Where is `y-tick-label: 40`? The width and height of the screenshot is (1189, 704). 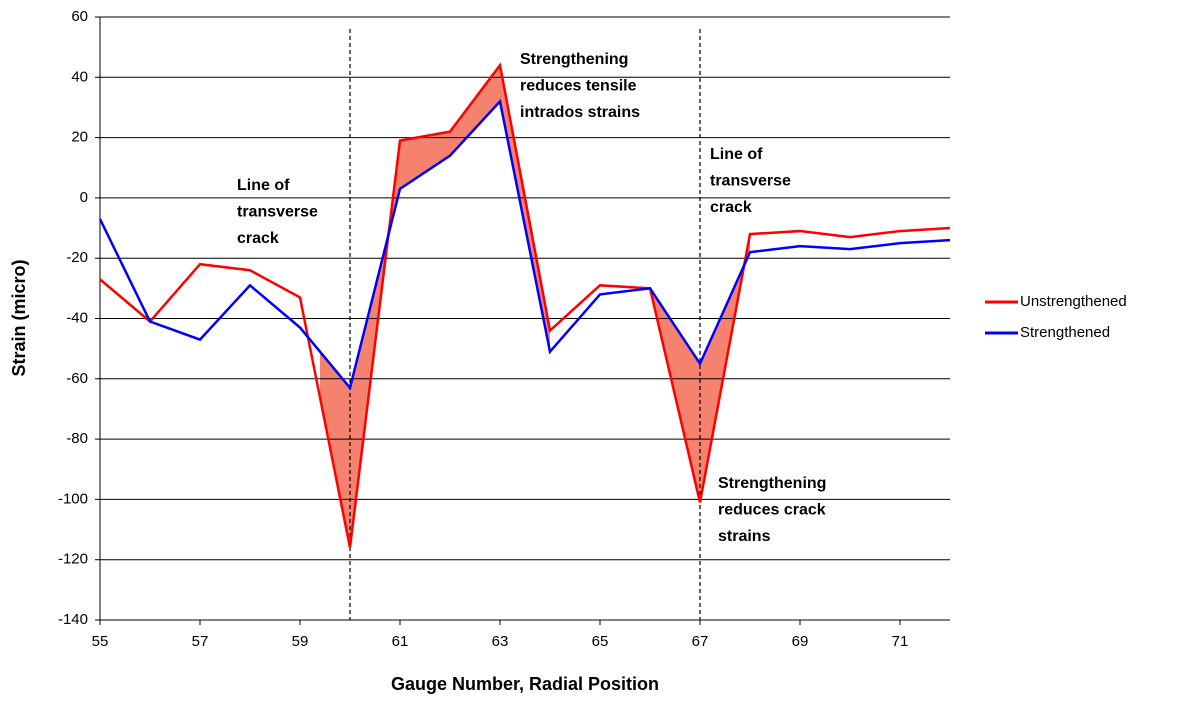
y-tick-label: 40 is located at coordinates (79, 76).